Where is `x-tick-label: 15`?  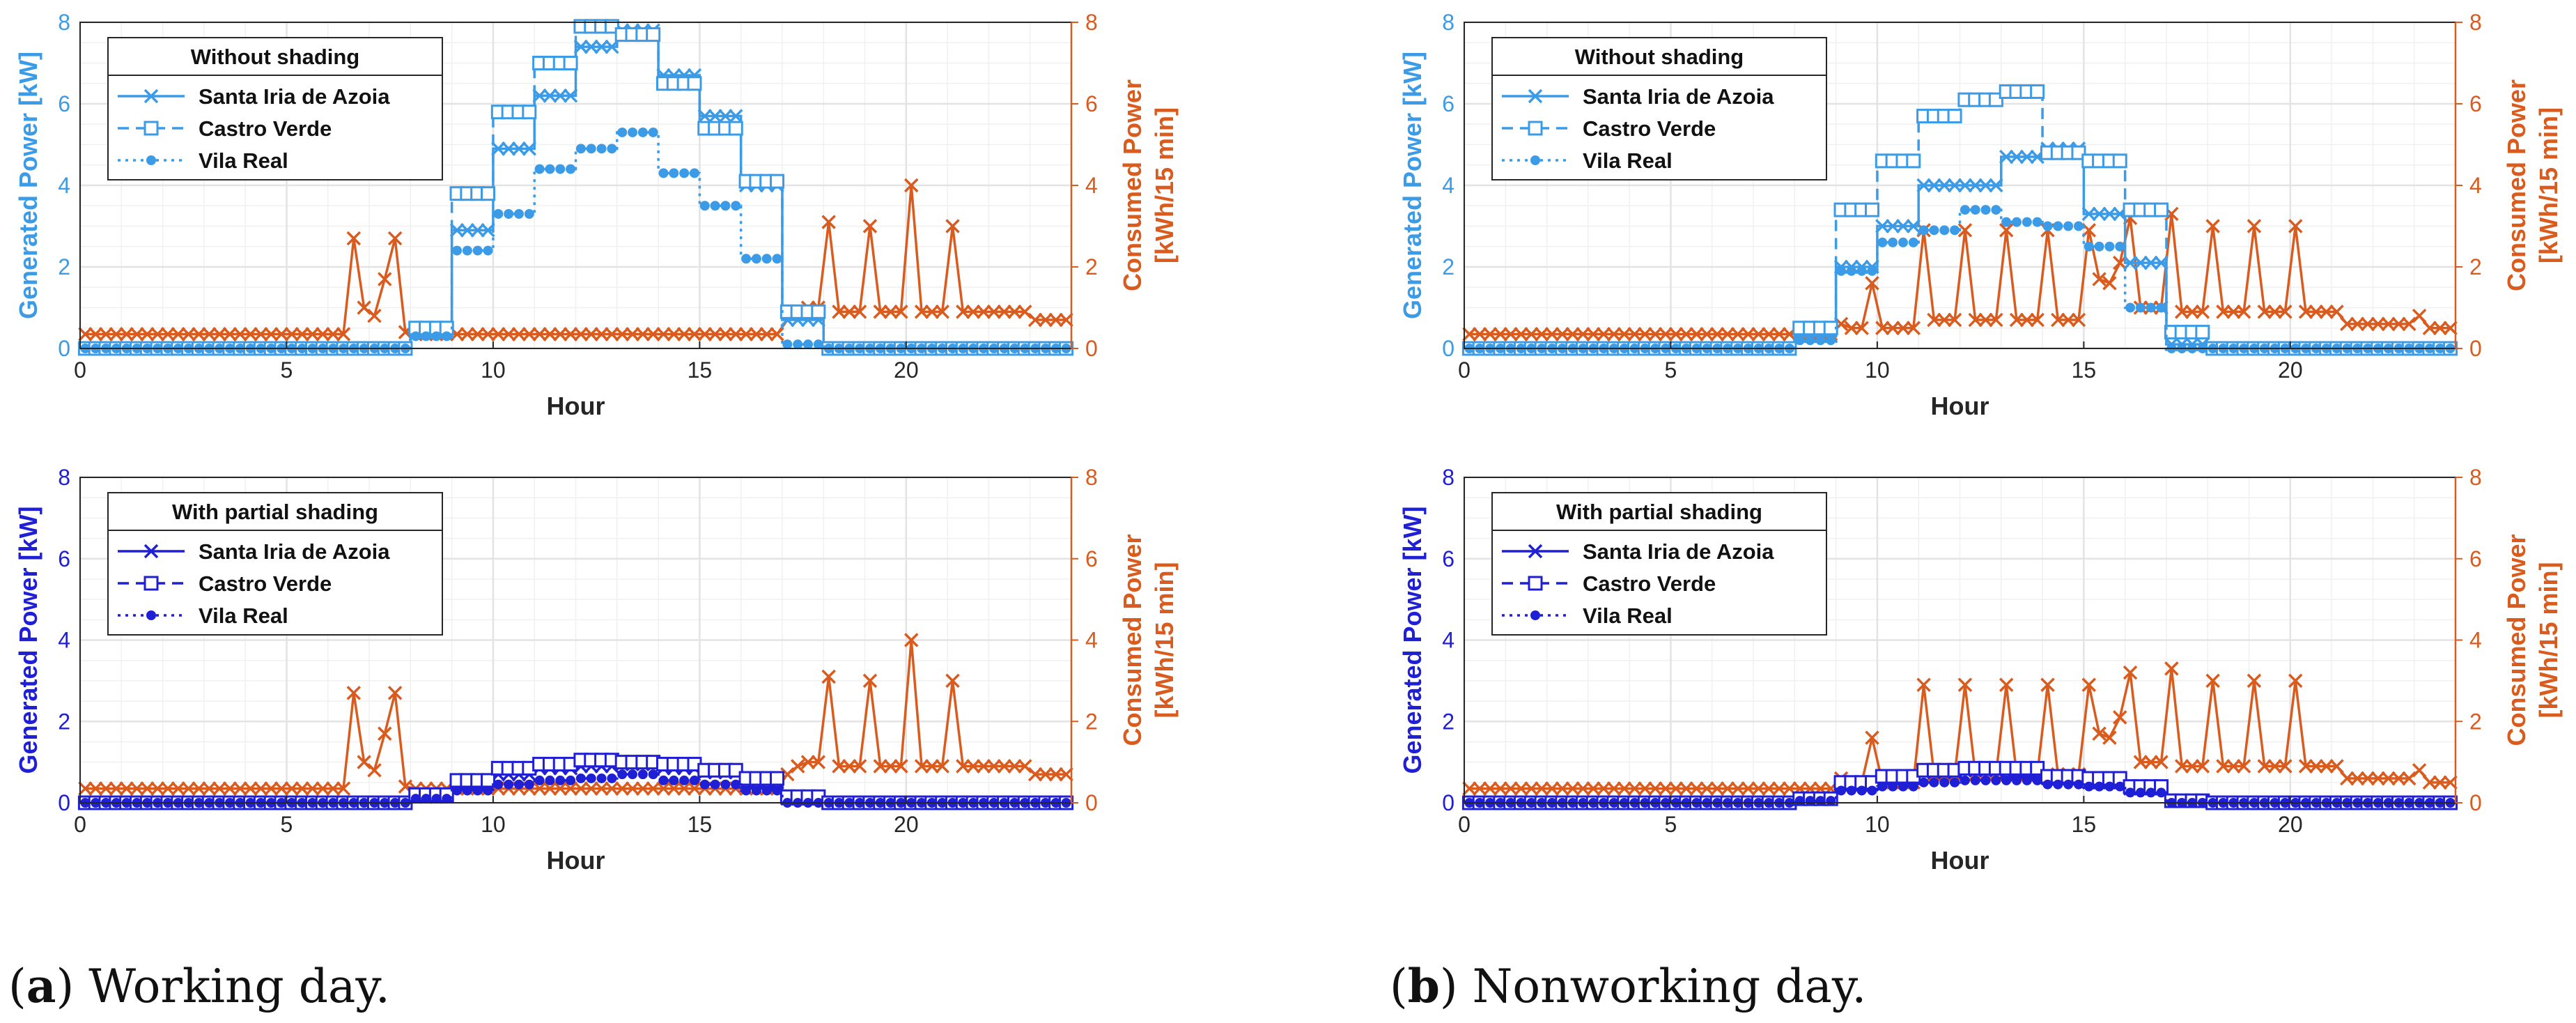 x-tick-label: 15 is located at coordinates (700, 825).